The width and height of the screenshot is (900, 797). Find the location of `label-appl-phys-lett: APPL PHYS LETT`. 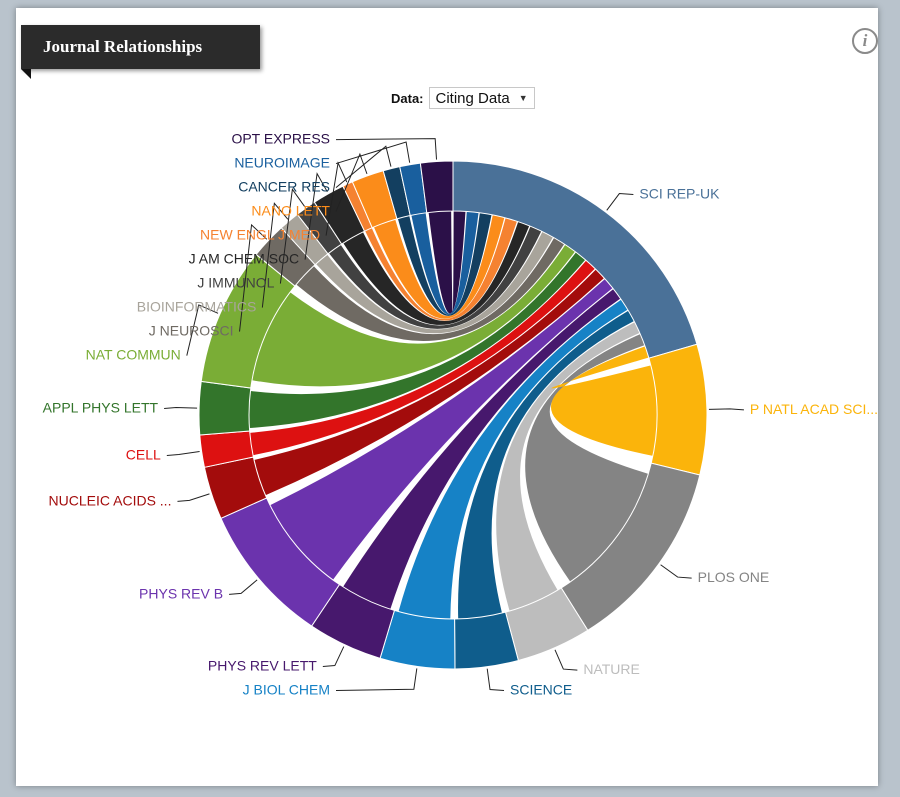

label-appl-phys-lett: APPL PHYS LETT is located at coordinates (101, 408).